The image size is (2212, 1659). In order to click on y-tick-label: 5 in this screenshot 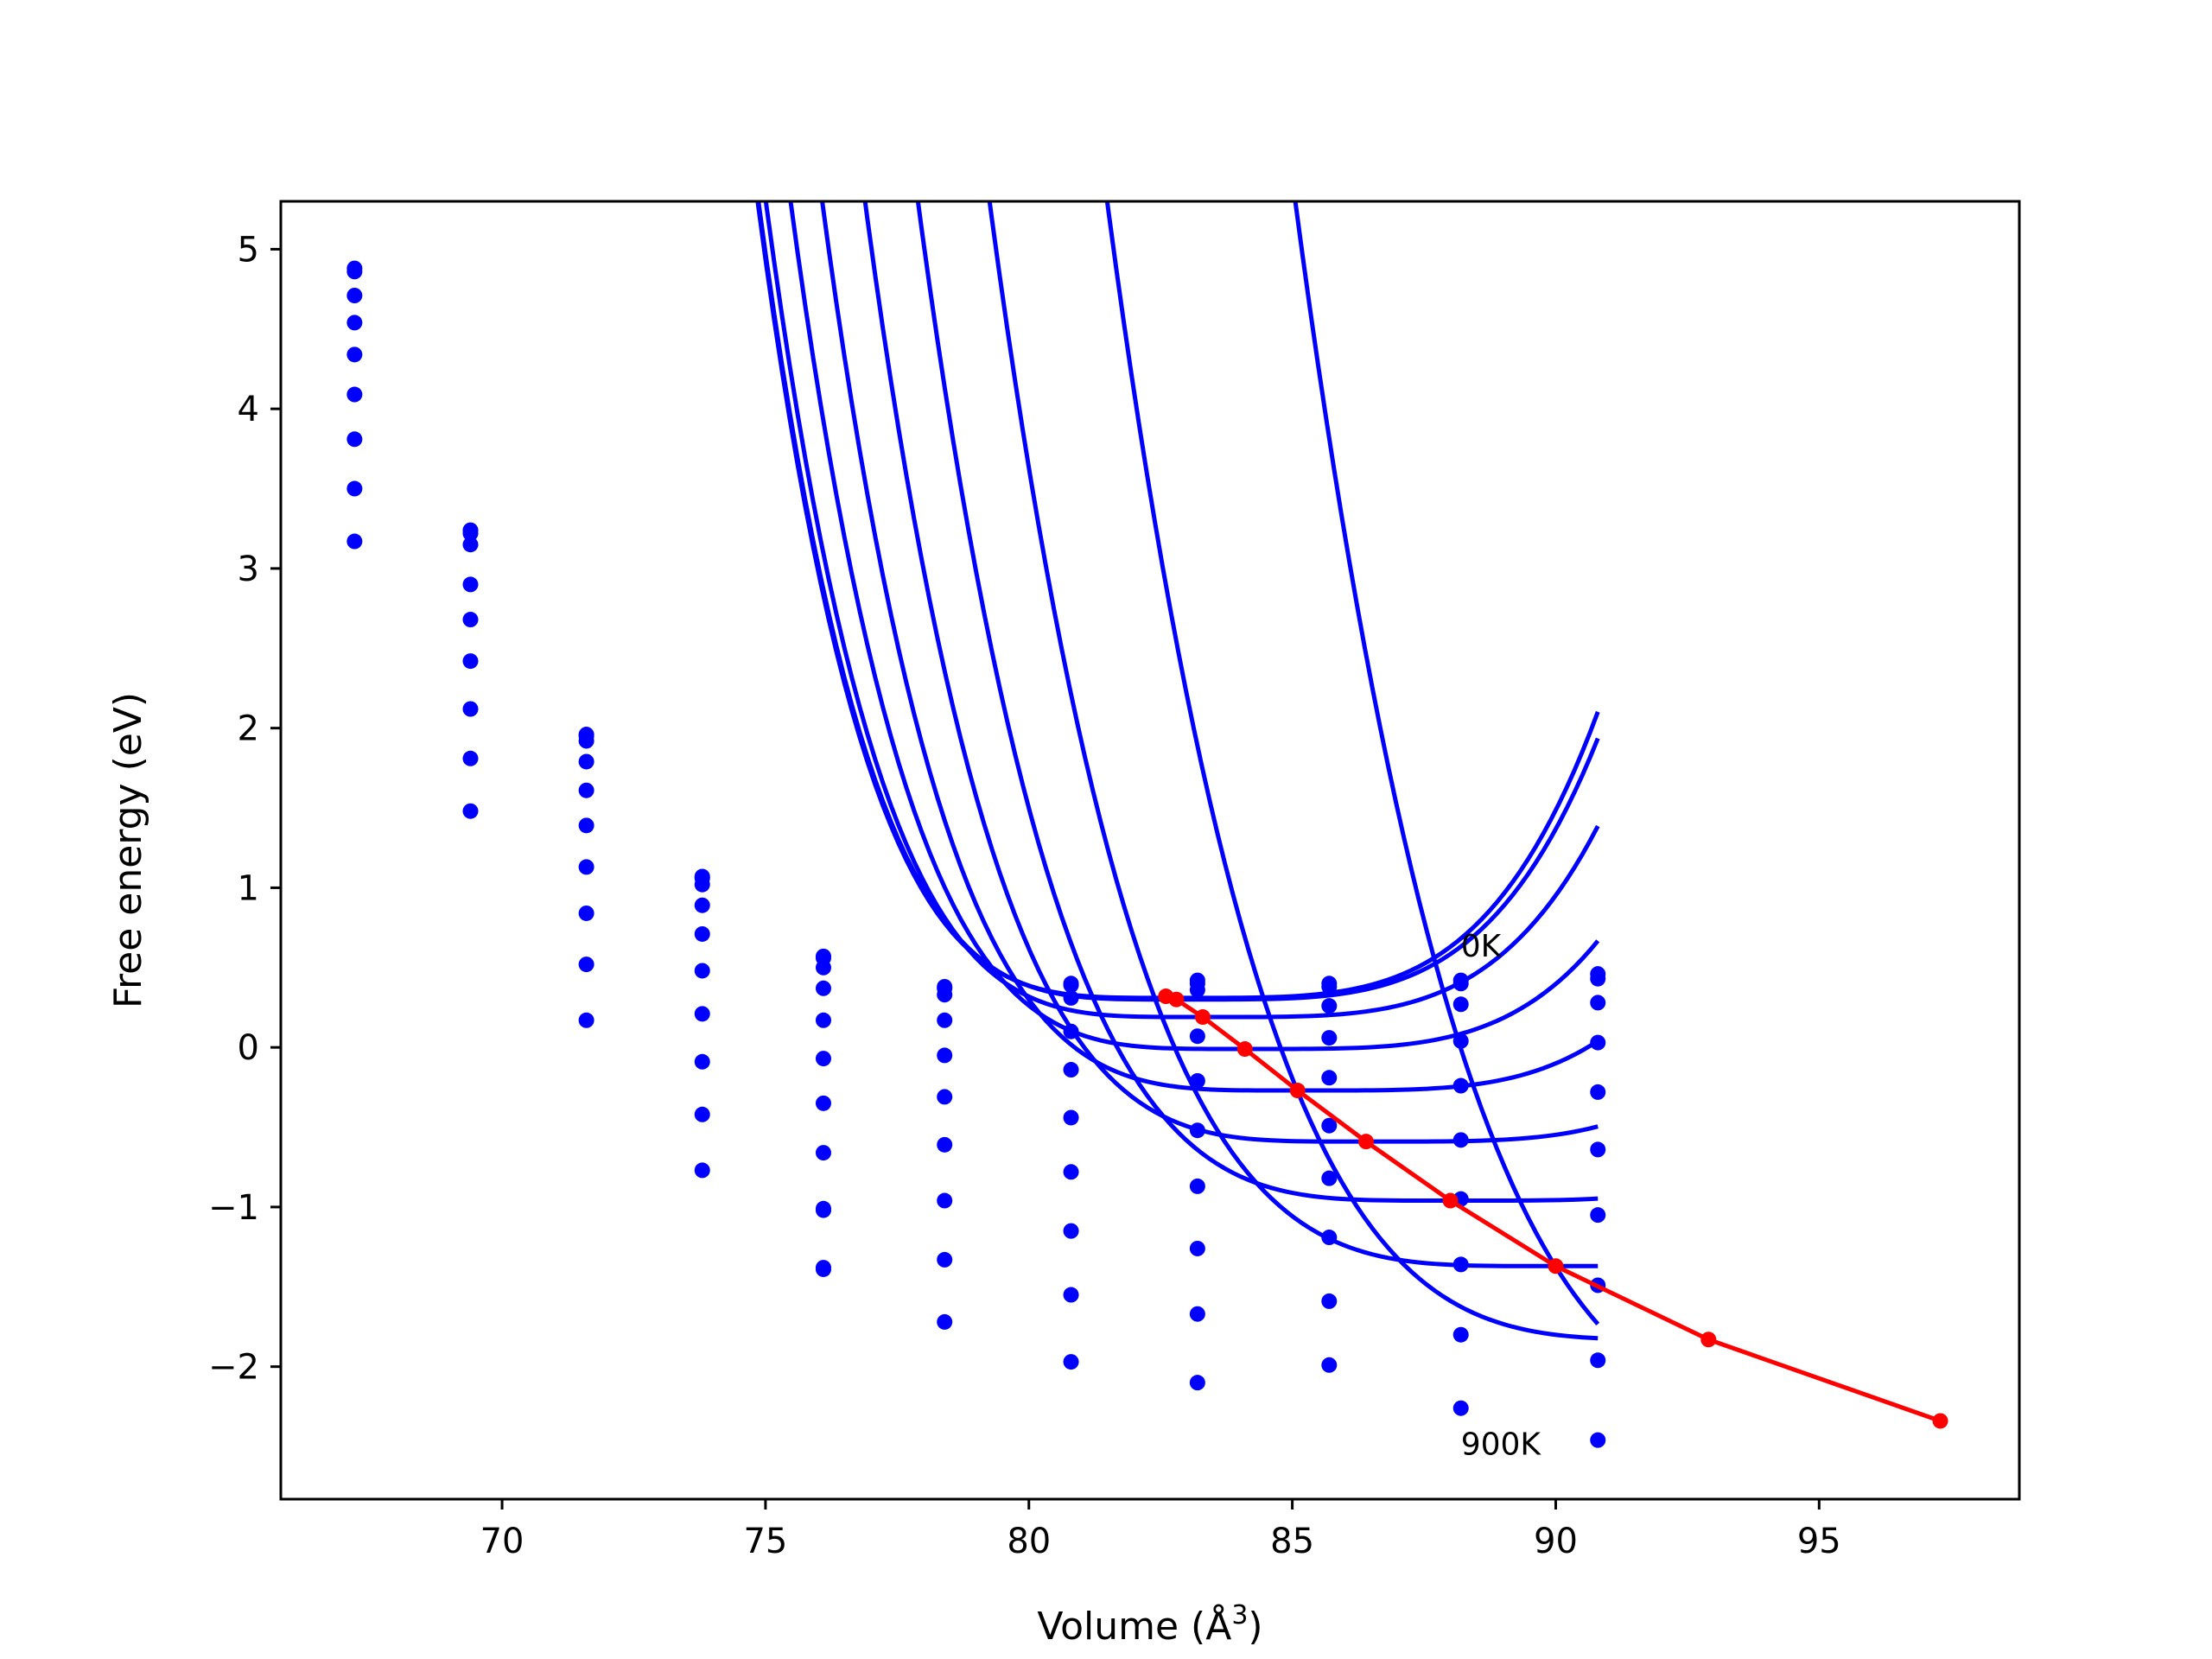, I will do `click(248, 250)`.